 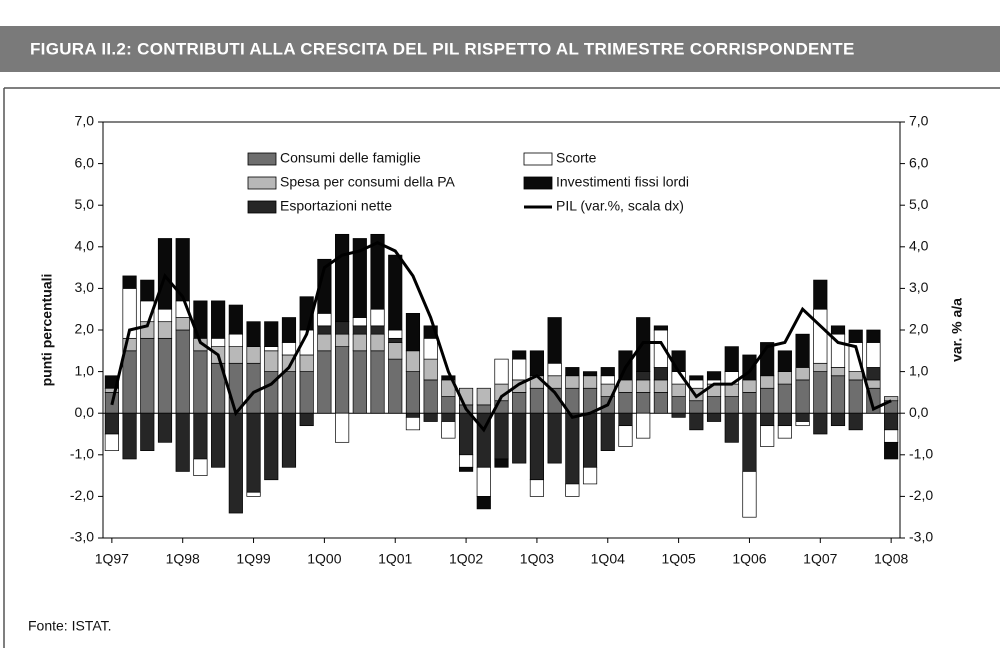 What do you see at coordinates (85, 246) in the screenshot?
I see `y-tick-label: 4,0` at bounding box center [85, 246].